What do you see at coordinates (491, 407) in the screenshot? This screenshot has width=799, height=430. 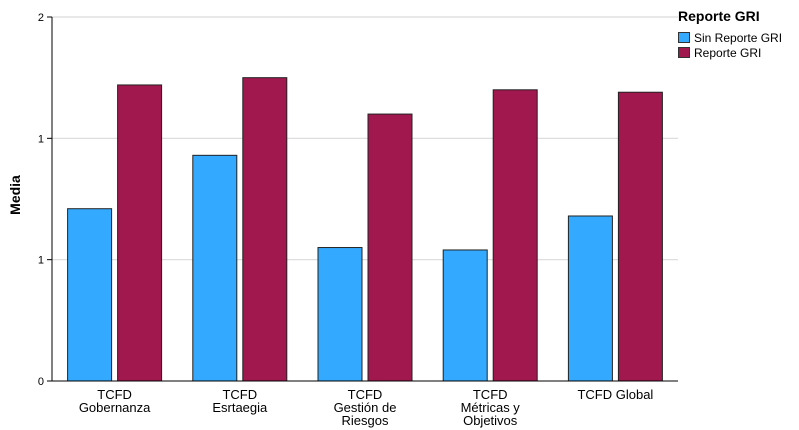 I see `x-tick-label: TCFD Métricas y Objetivos` at bounding box center [491, 407].